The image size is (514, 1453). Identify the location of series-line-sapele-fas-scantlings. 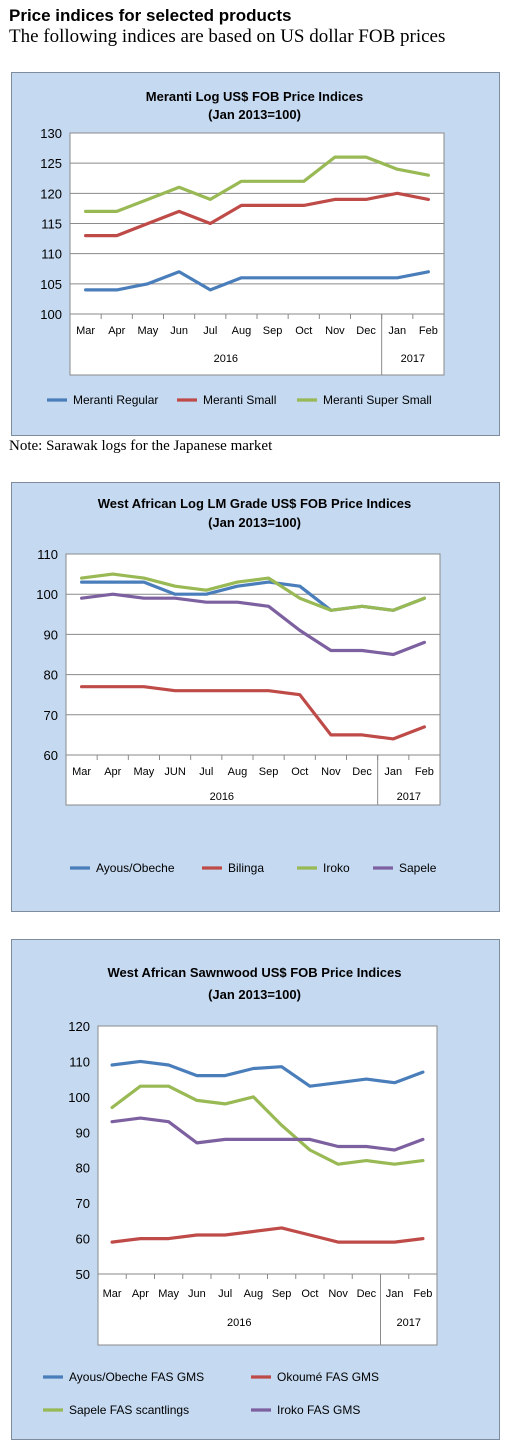
(267, 1125).